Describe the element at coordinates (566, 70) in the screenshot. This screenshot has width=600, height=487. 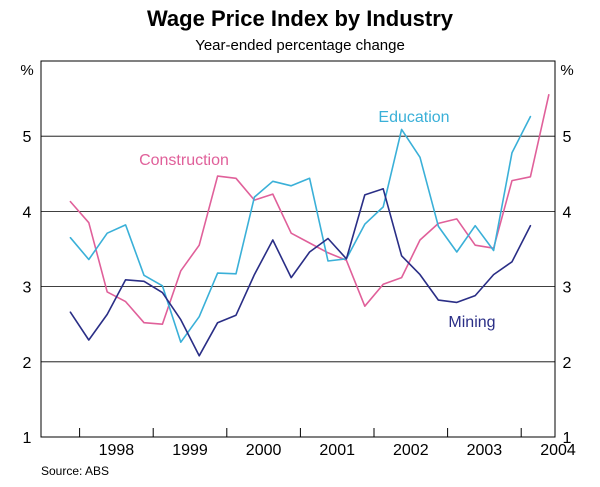
I see `y-axis-unit-right: %` at that location.